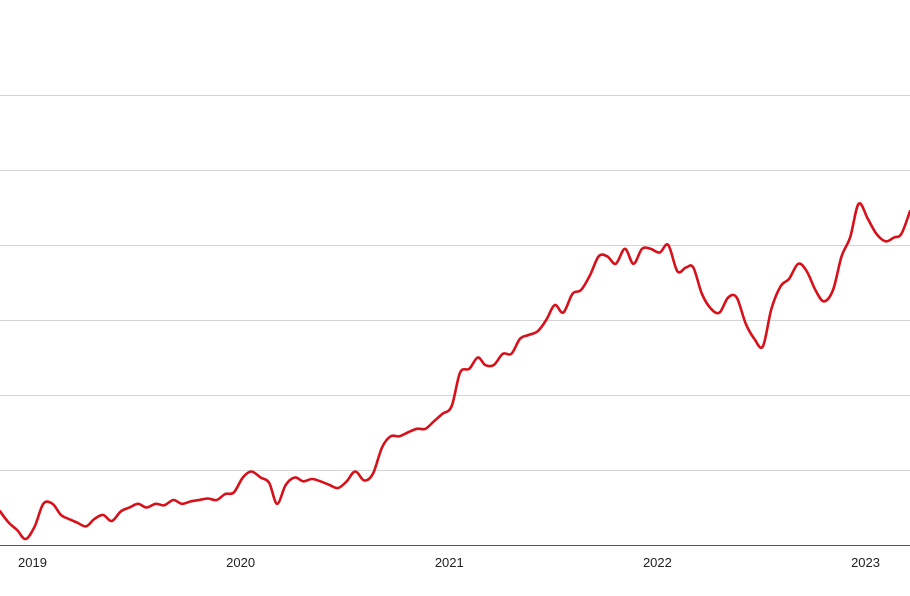 The width and height of the screenshot is (910, 596). What do you see at coordinates (32, 562) in the screenshot?
I see `x-tick-label: 2019` at bounding box center [32, 562].